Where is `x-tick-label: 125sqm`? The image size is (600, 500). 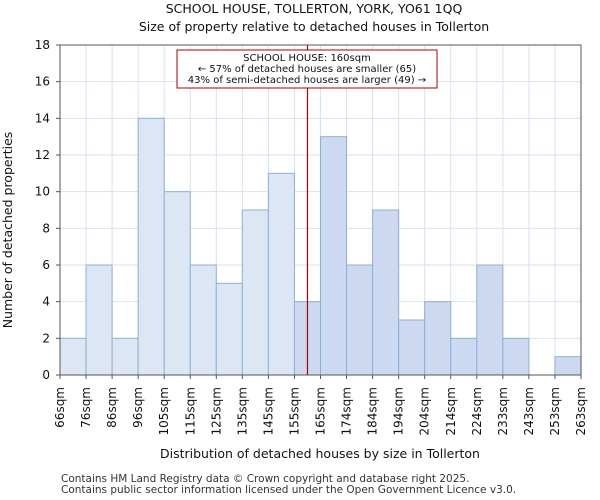 x-tick-label: 125sqm is located at coordinates (216, 411).